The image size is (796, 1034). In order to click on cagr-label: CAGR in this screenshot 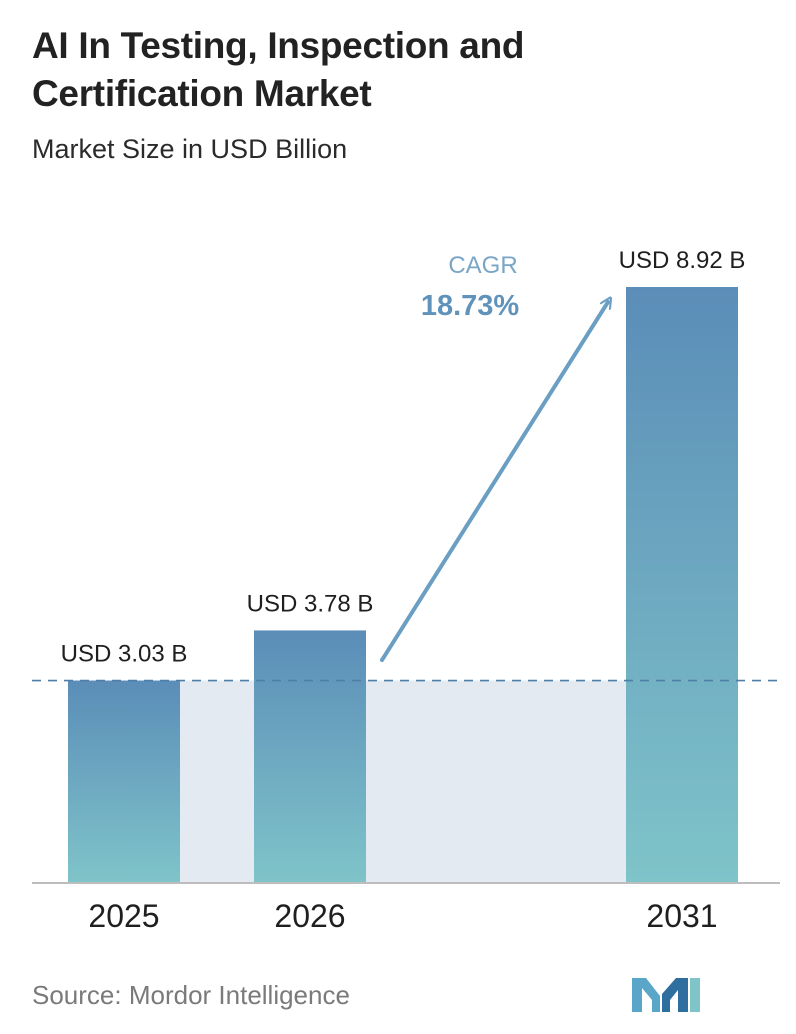, I will do `click(482, 265)`.